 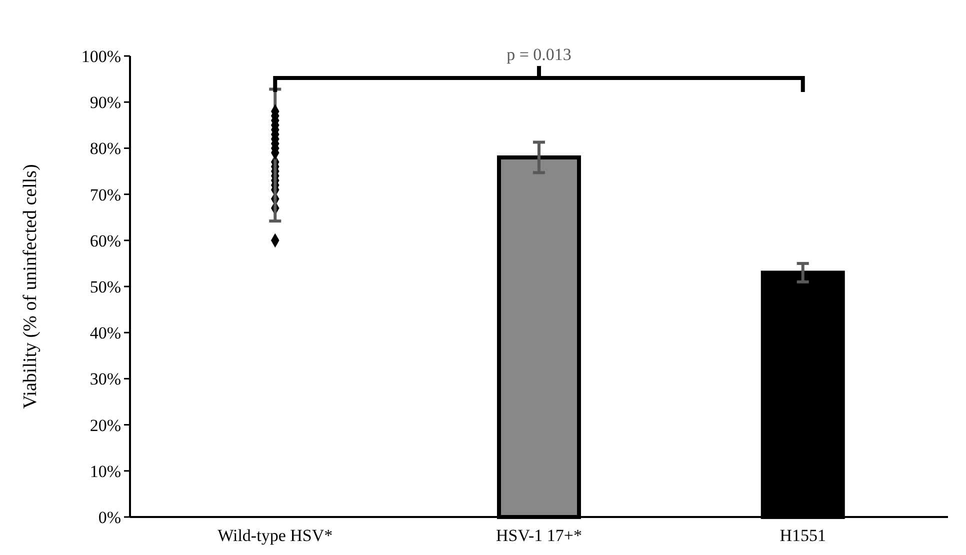 What do you see at coordinates (105, 240) in the screenshot?
I see `y-tick-label: 60%` at bounding box center [105, 240].